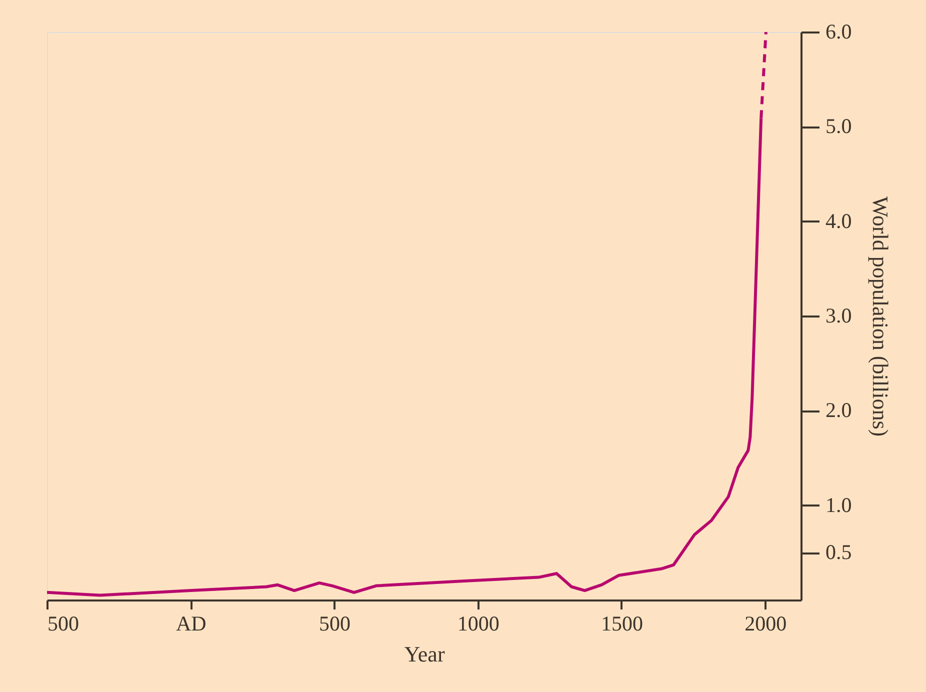 The width and height of the screenshot is (926, 692). I want to click on y-tick-label: 5.0, so click(839, 126).